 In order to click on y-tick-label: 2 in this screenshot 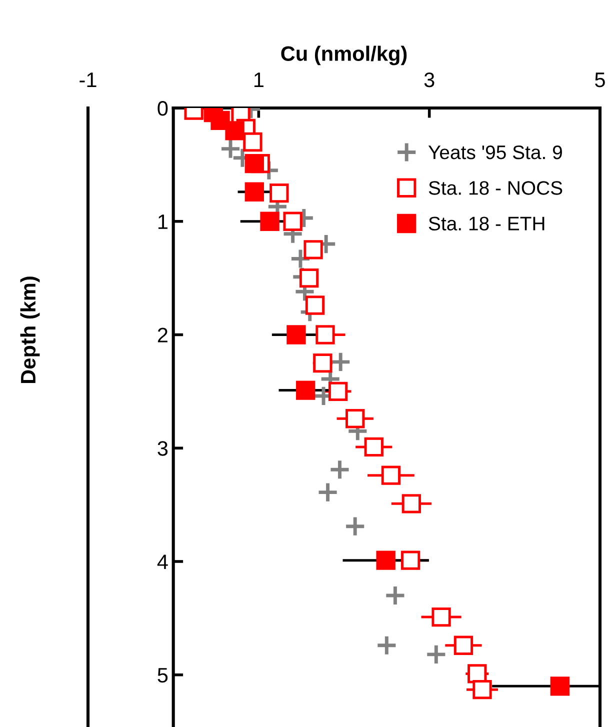, I will do `click(163, 335)`.